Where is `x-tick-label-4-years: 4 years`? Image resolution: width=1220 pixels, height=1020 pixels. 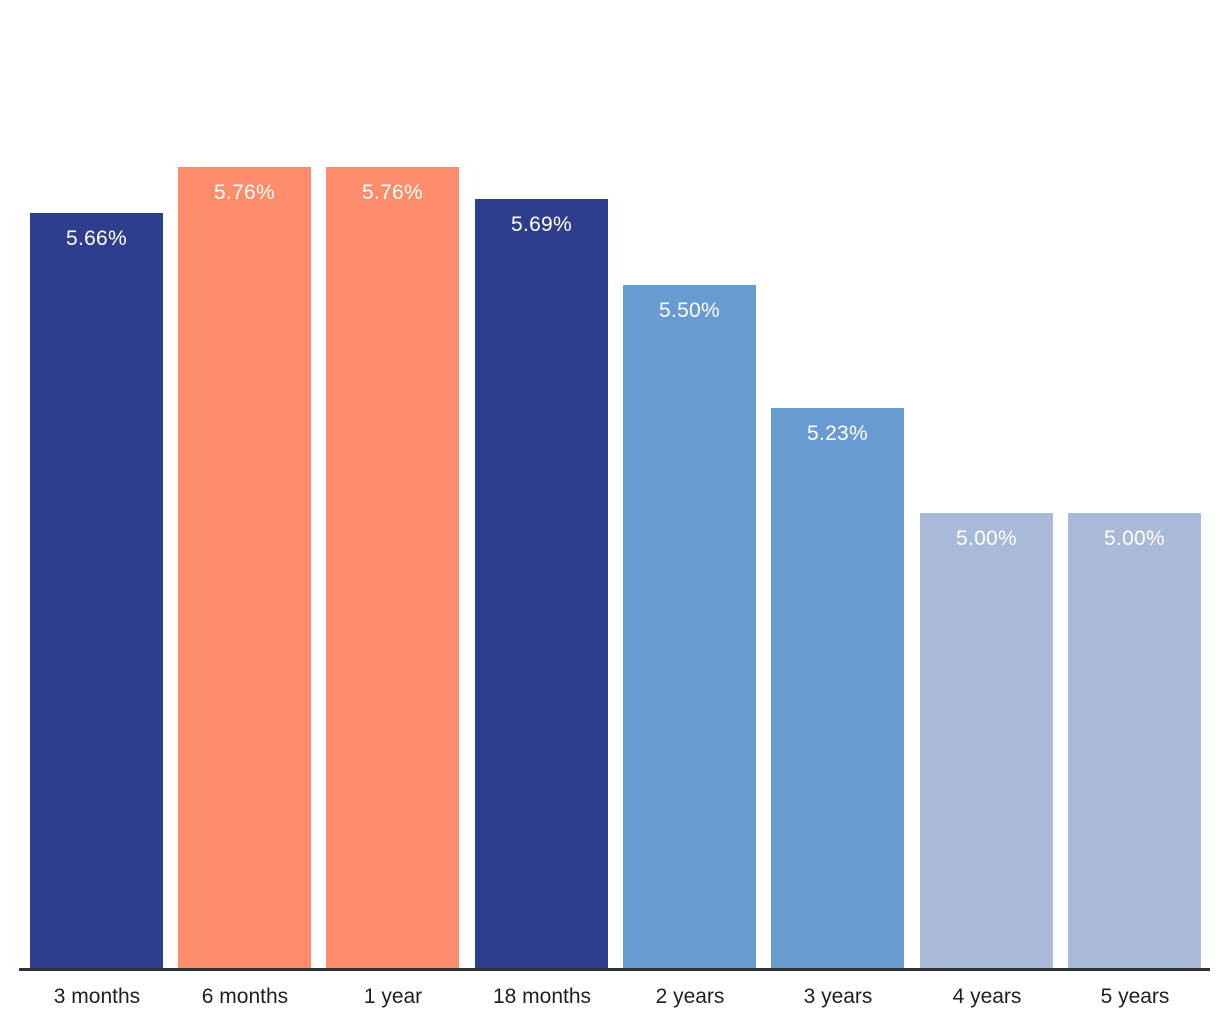
x-tick-label-4-years: 4 years is located at coordinates (987, 996).